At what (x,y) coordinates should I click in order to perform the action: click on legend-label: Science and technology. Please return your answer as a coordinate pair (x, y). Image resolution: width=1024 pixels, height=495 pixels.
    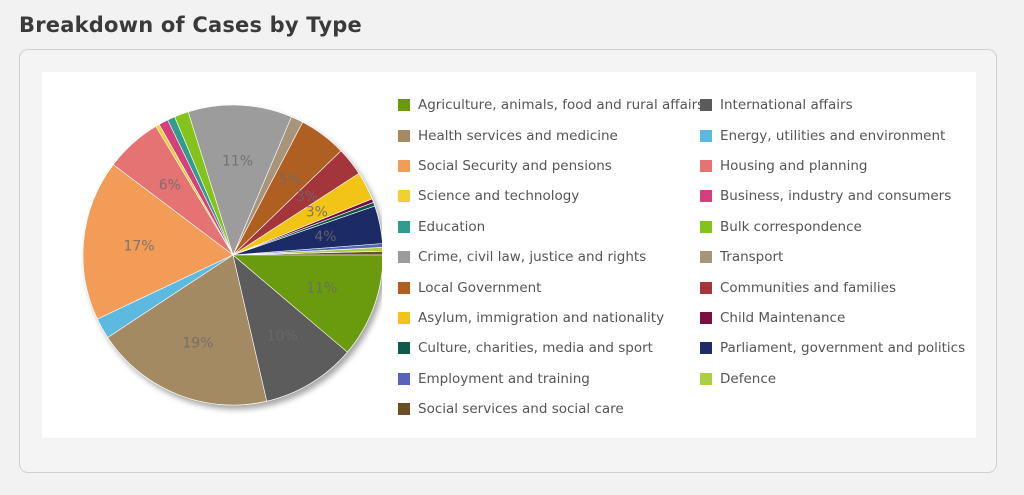
    Looking at the image, I should click on (499, 196).